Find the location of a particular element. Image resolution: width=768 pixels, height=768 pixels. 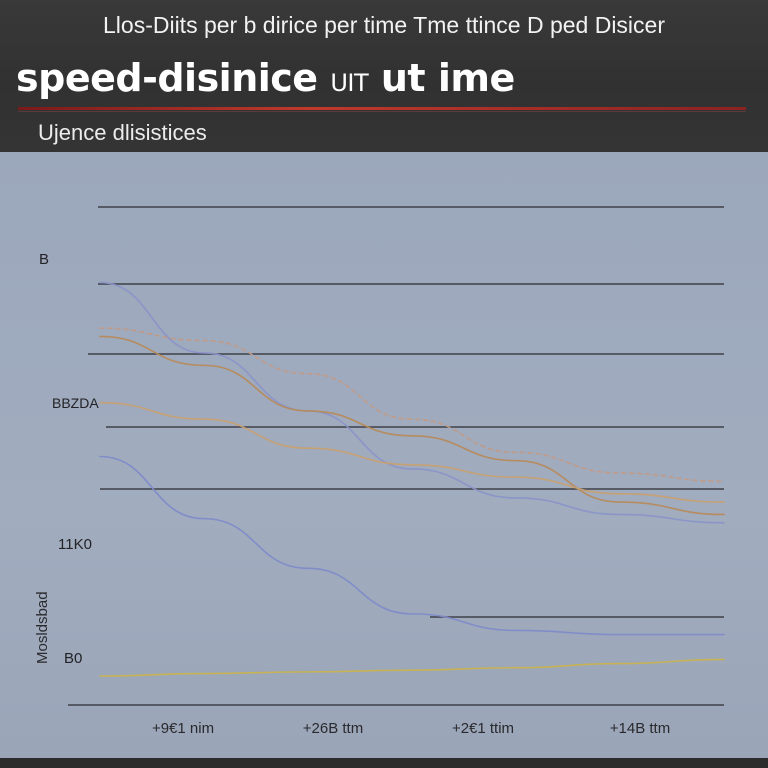

title-accent-rule is located at coordinates (382, 108).